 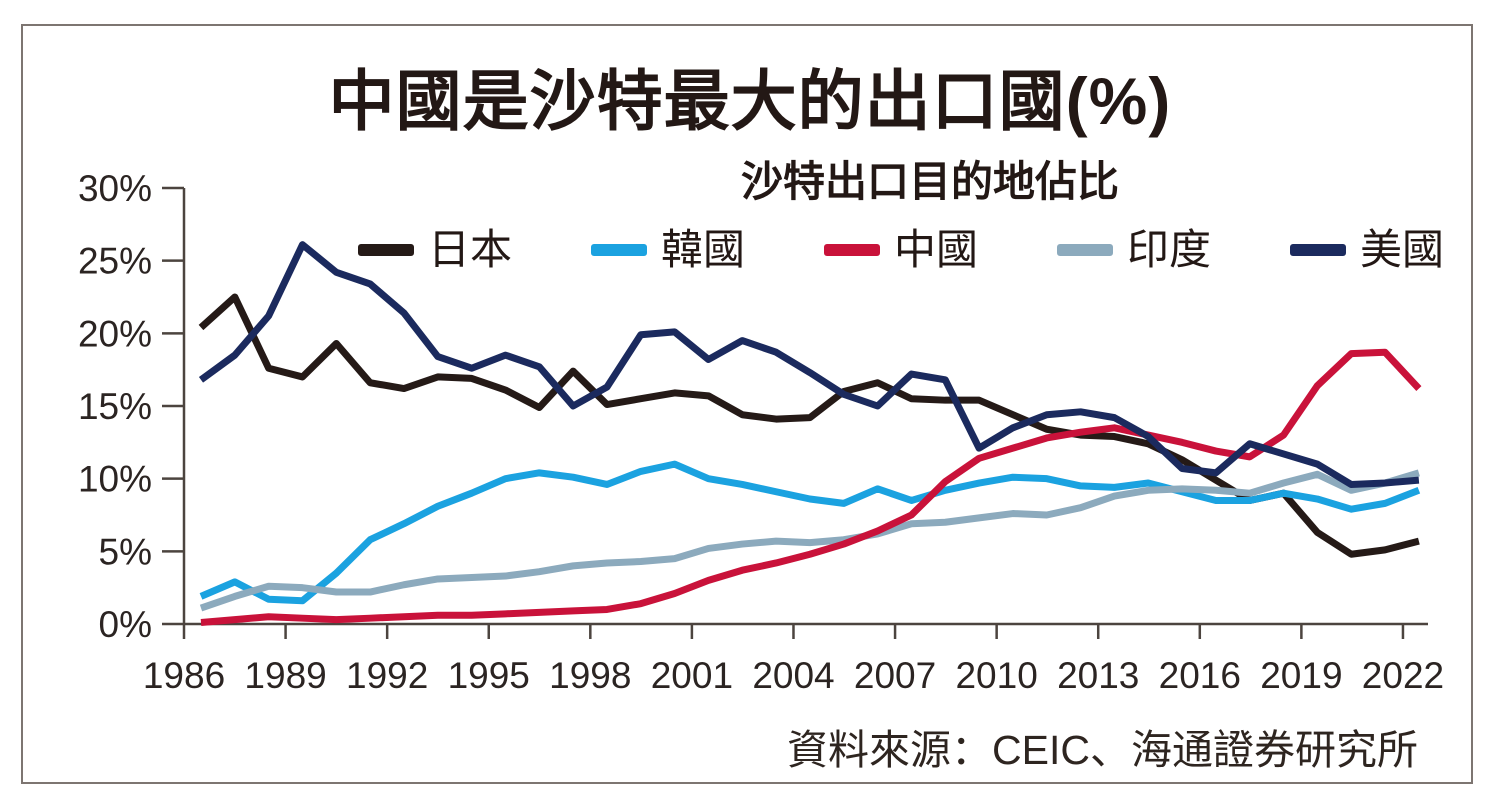 What do you see at coordinates (1317, 250) in the screenshot?
I see `legend-swatch-usa-icon` at bounding box center [1317, 250].